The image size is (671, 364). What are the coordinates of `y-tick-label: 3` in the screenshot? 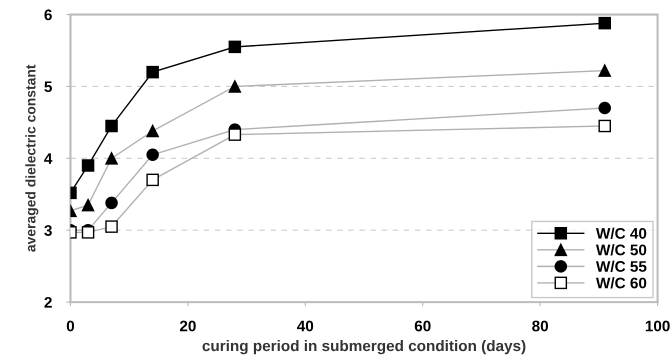 It's located at (48, 230).